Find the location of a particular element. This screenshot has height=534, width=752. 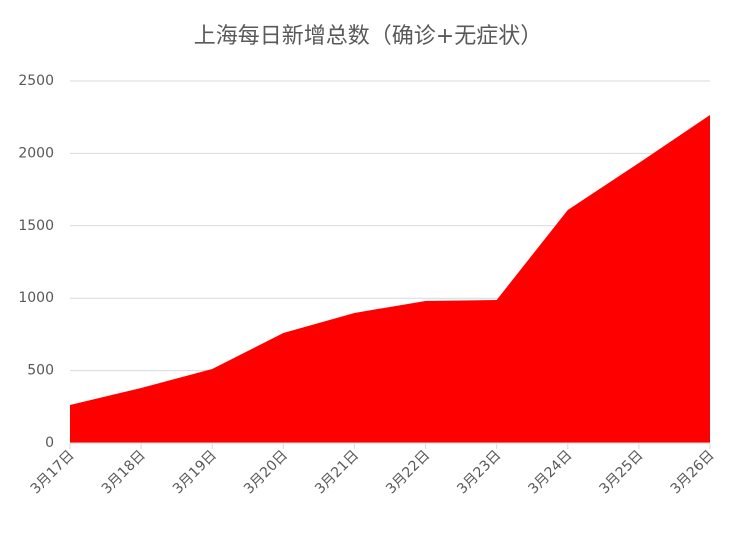

x-tick-label: 3月26日 is located at coordinates (693, 472).